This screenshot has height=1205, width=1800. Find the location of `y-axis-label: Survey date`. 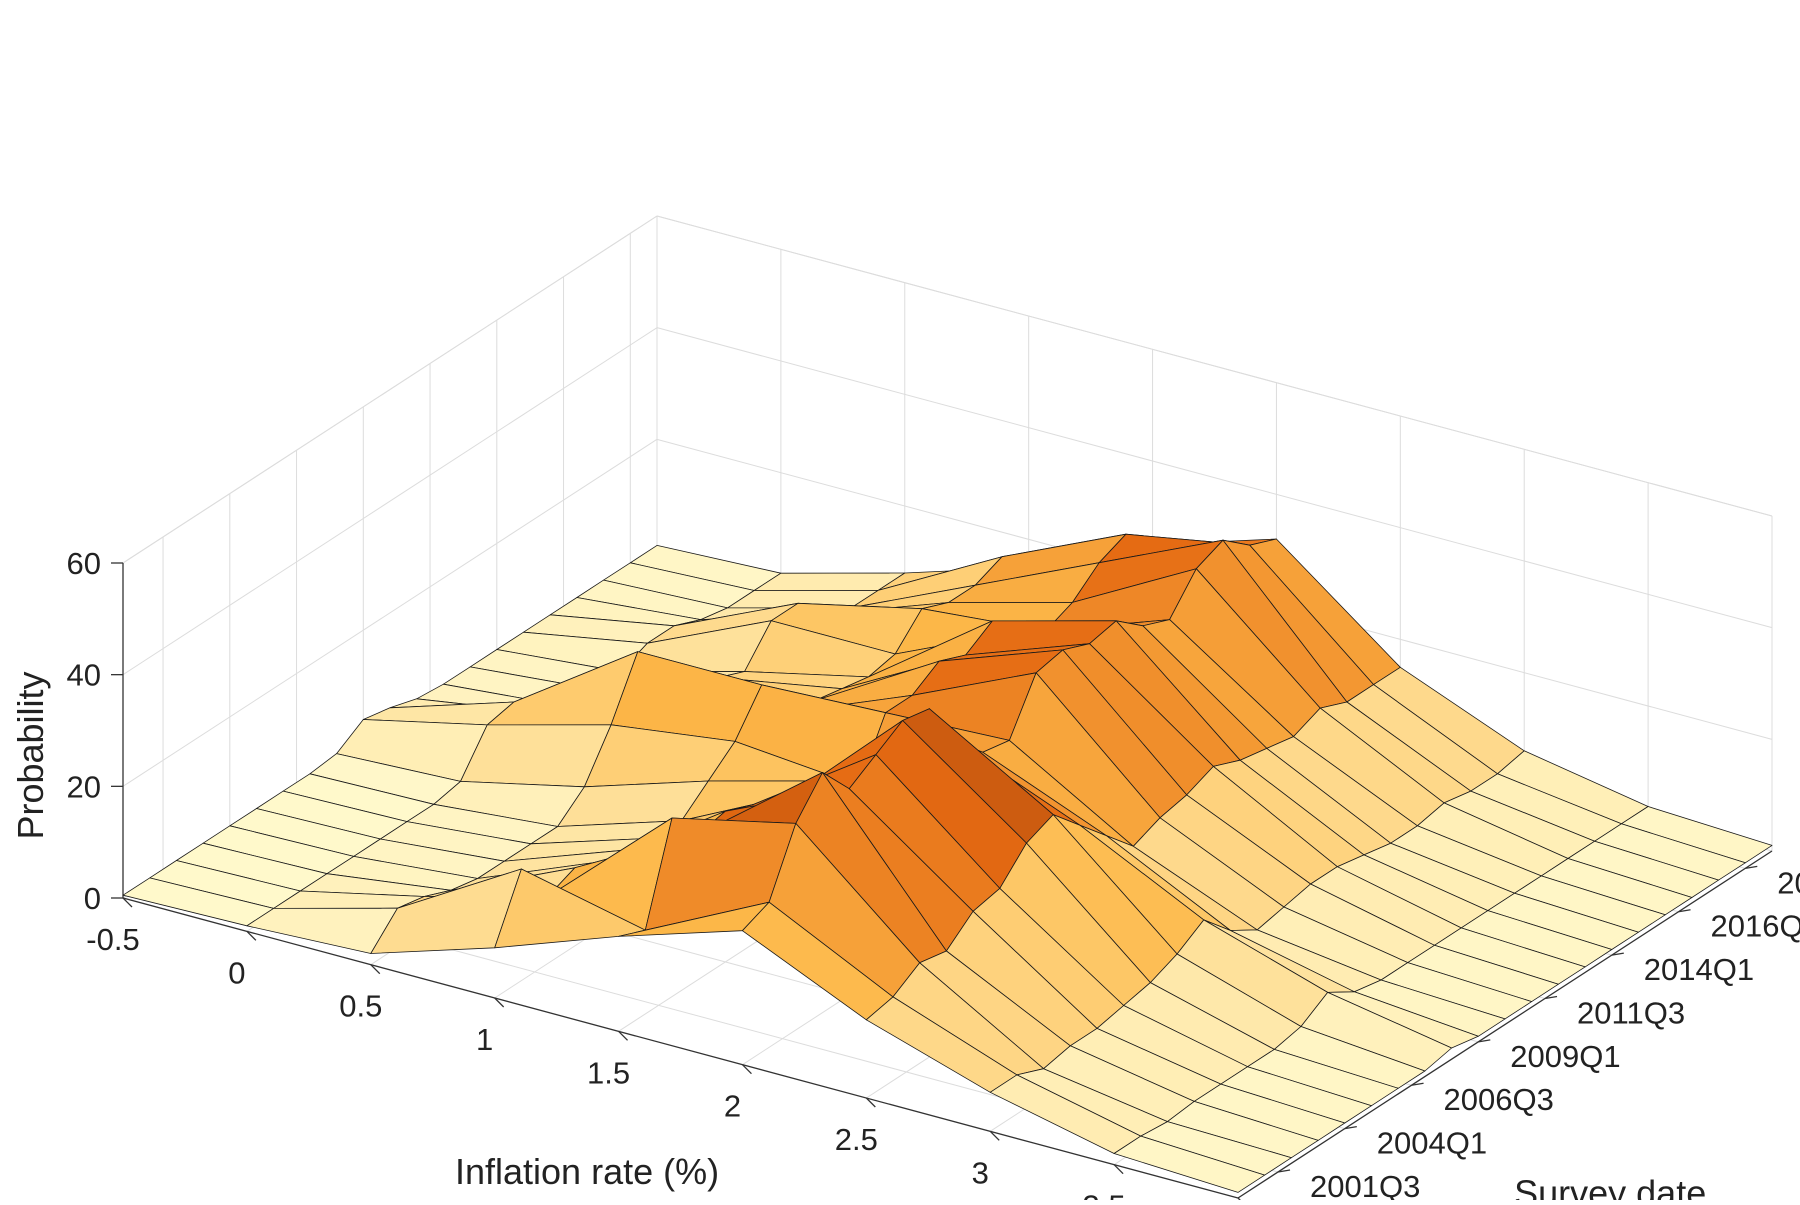

y-axis-label: Survey date is located at coordinates (1610, 1186).